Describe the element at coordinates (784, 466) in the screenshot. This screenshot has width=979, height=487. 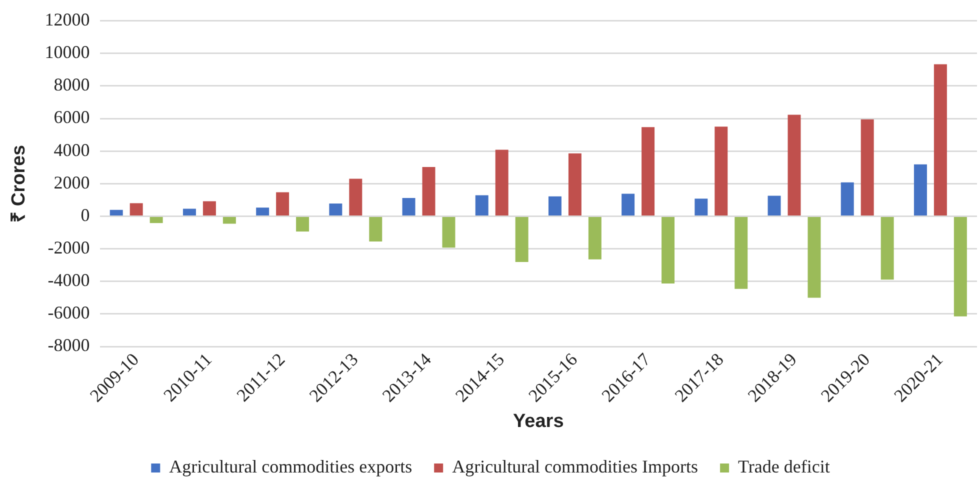
I see `legend-label: Trade deficit` at that location.